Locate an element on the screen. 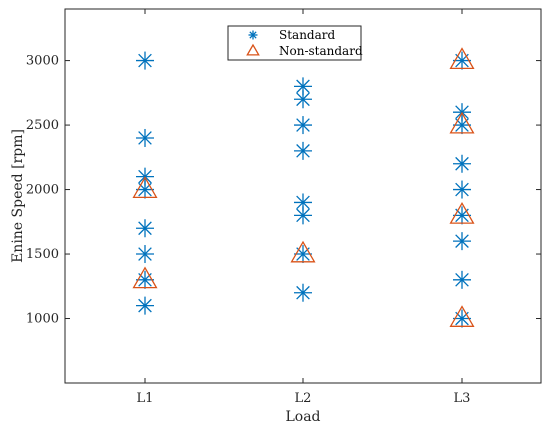 This screenshot has width=550, height=430. legend-marker-non-standard is located at coordinates (253, 49).